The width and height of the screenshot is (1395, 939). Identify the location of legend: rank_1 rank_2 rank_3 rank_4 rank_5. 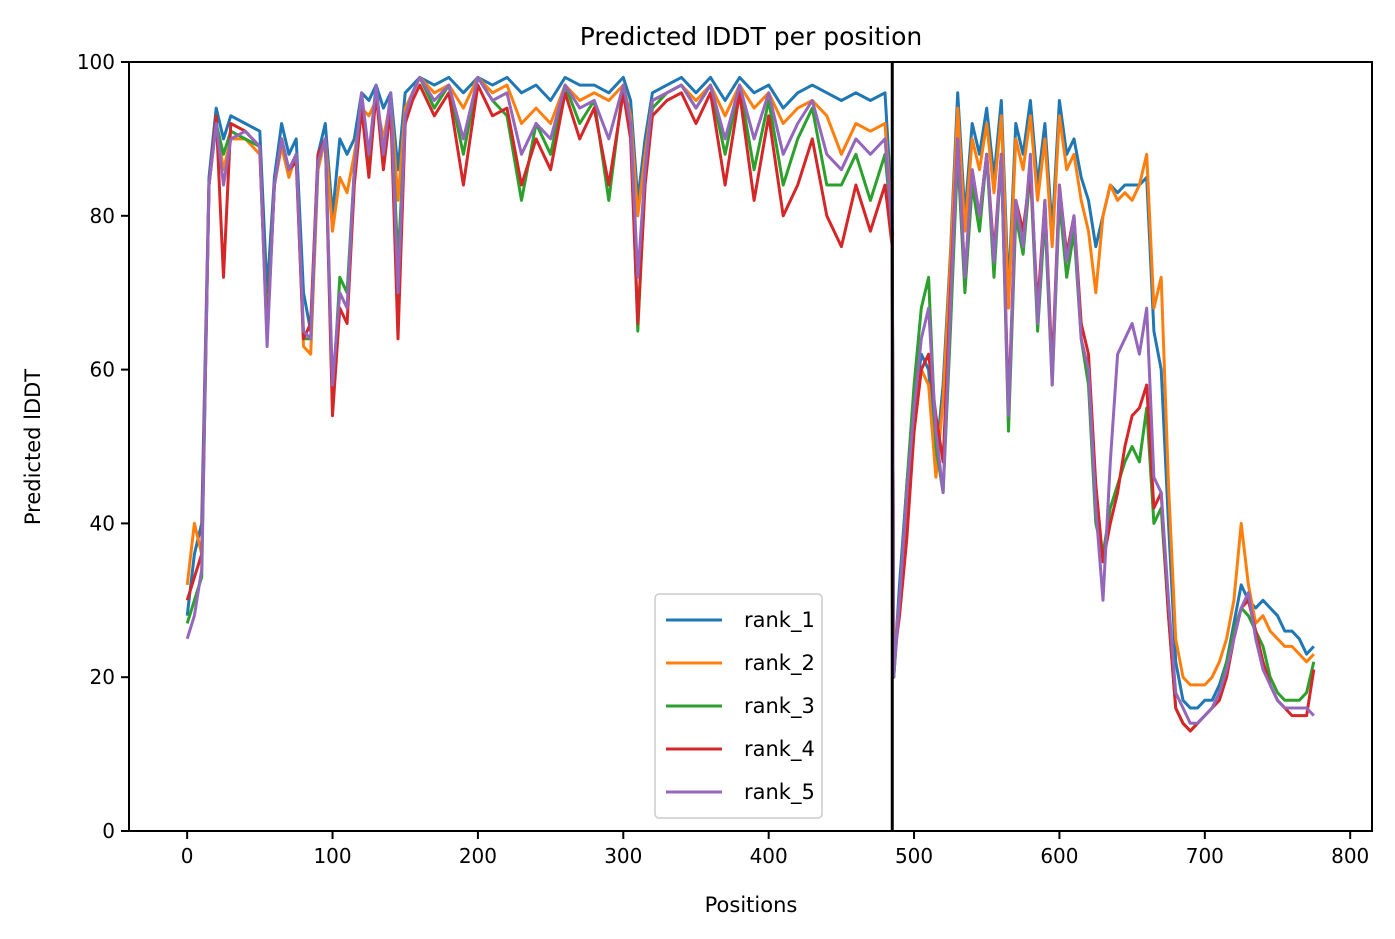
(738, 706).